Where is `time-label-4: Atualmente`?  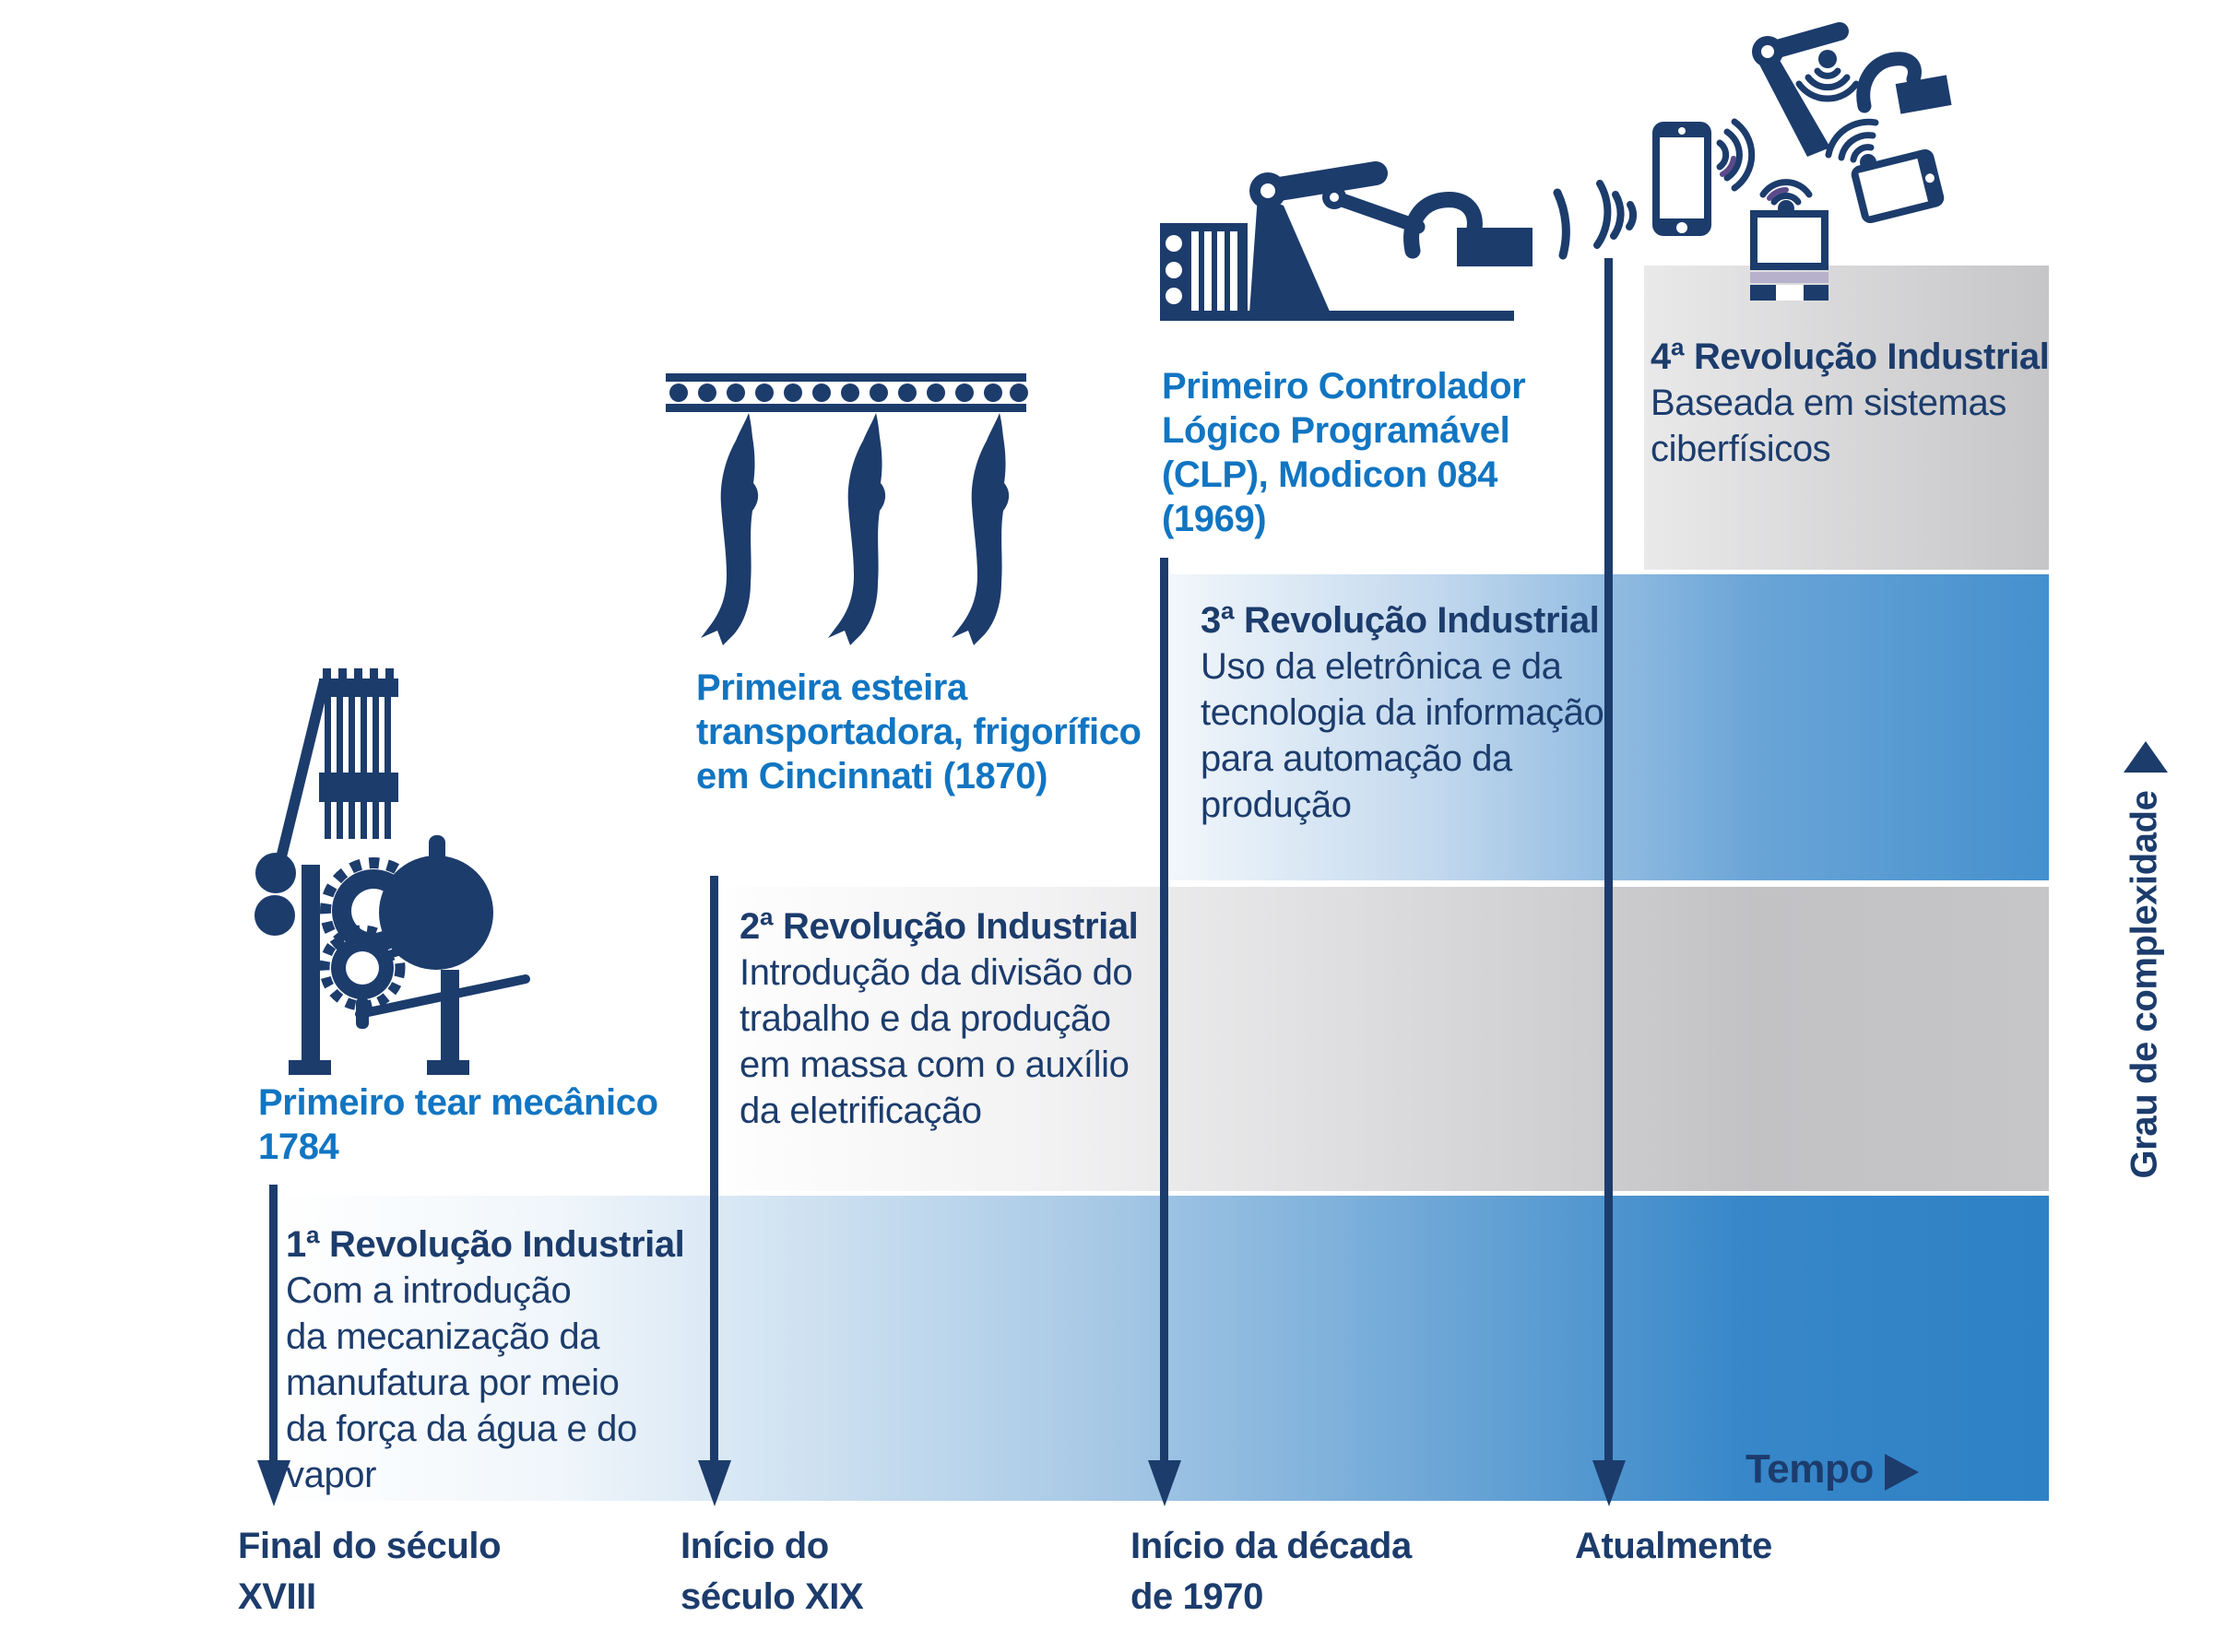 time-label-4: Atualmente is located at coordinates (1673, 1546).